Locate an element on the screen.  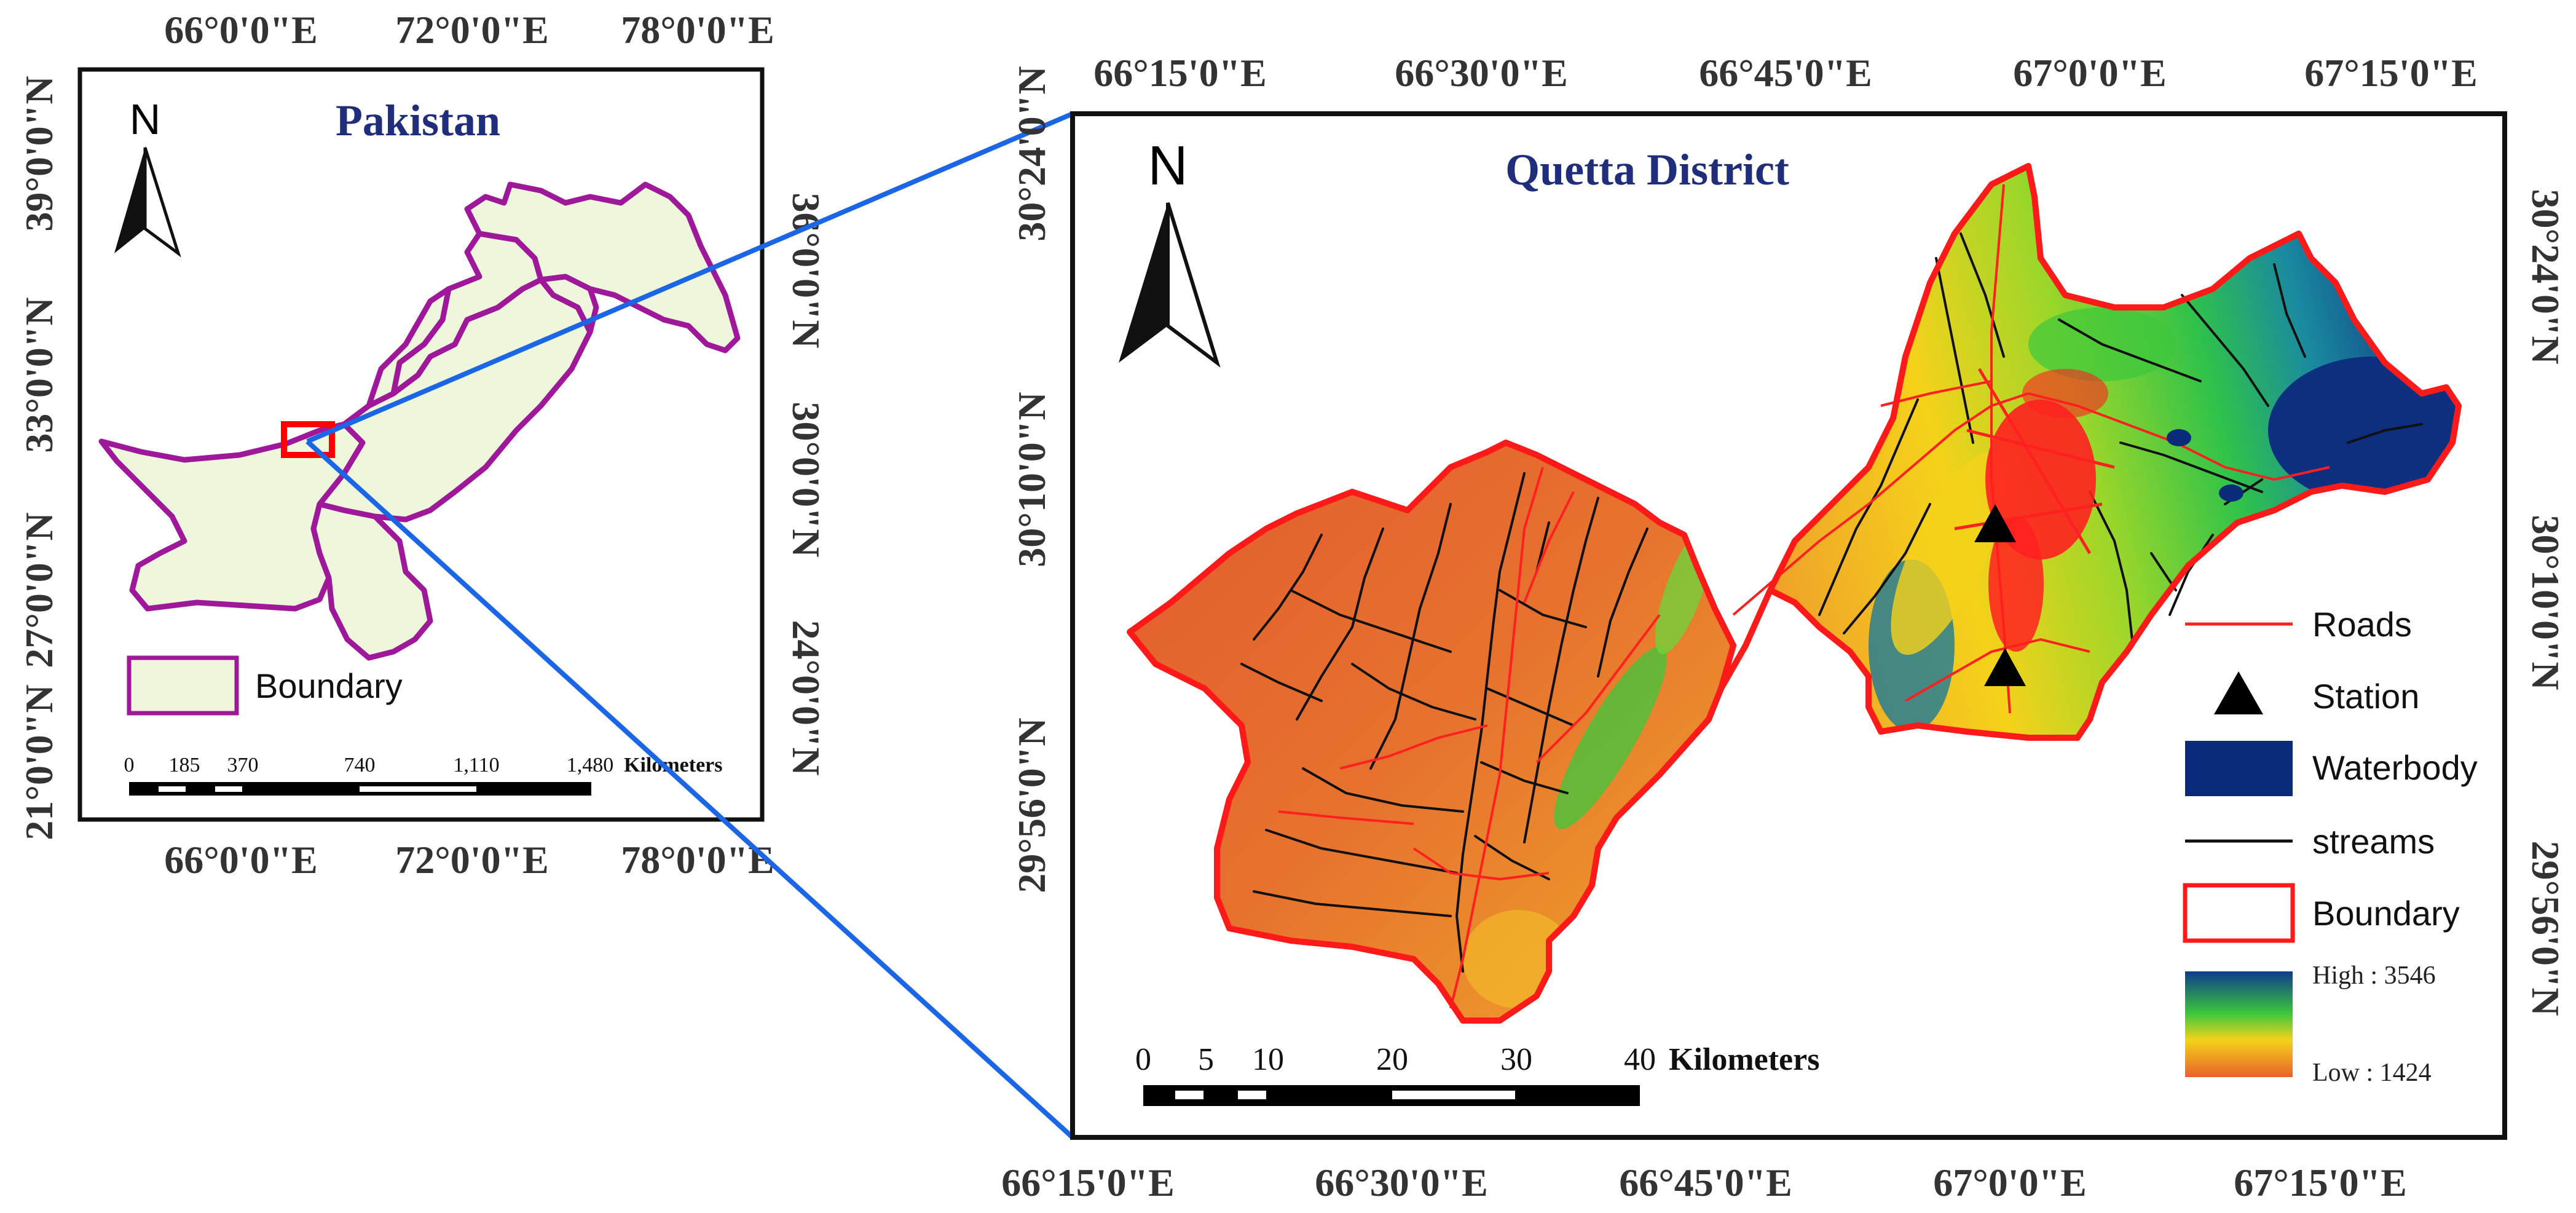
main-scale-label-1: 5 is located at coordinates (1206, 1059).